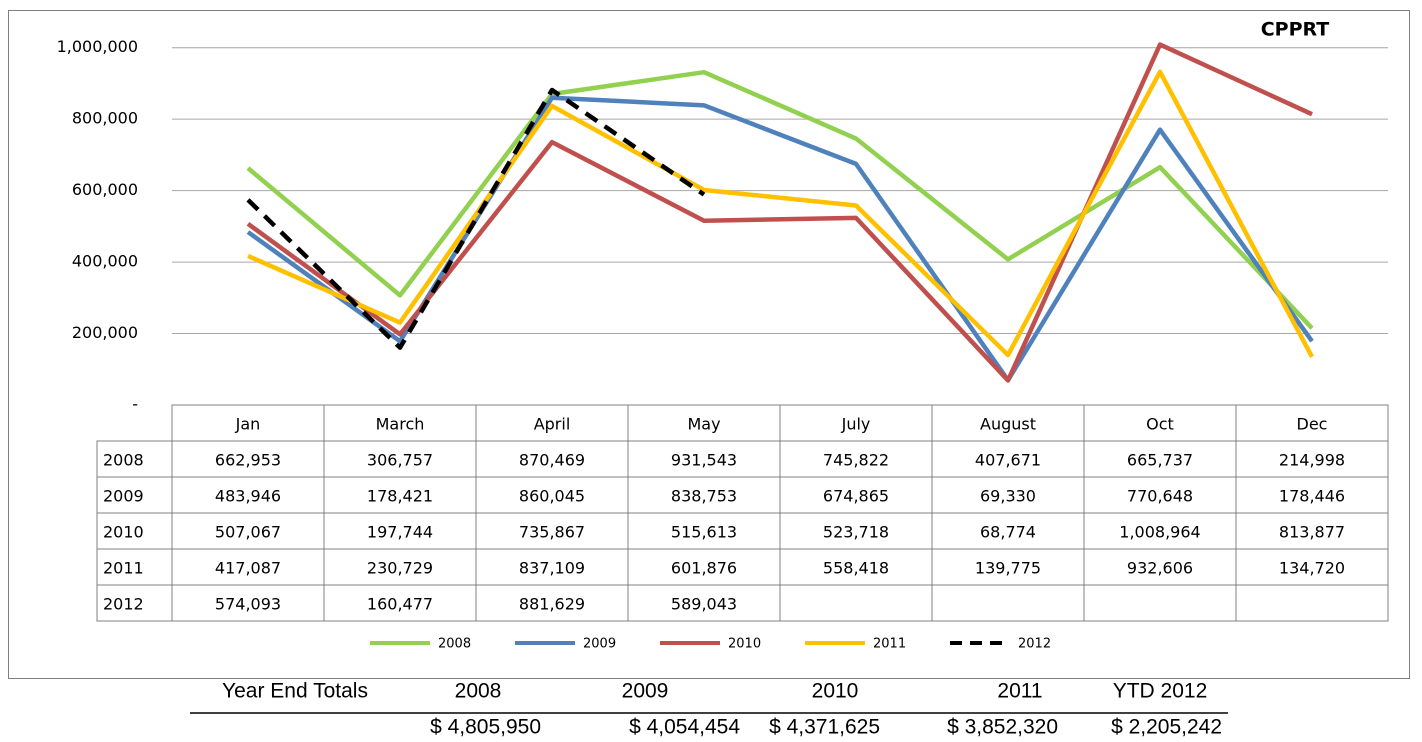 This screenshot has height=742, width=1422. Describe the element at coordinates (703, 424) in the screenshot. I see `x-tick-label: May` at that location.